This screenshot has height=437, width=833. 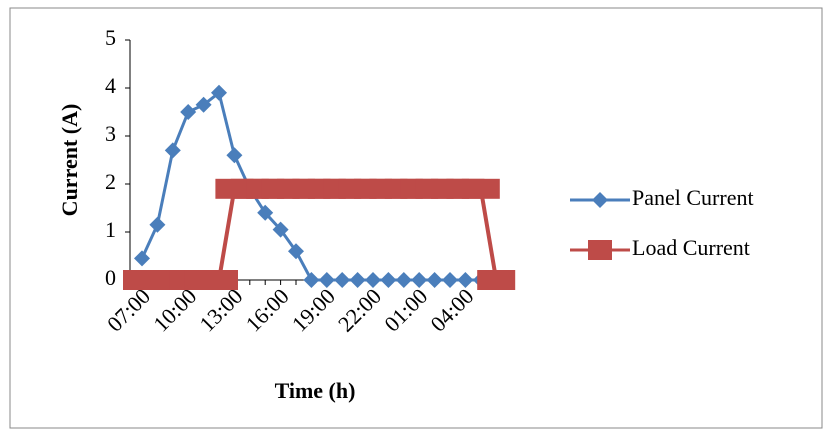 What do you see at coordinates (69, 160) in the screenshot?
I see `y-axis-title: Current (A)` at bounding box center [69, 160].